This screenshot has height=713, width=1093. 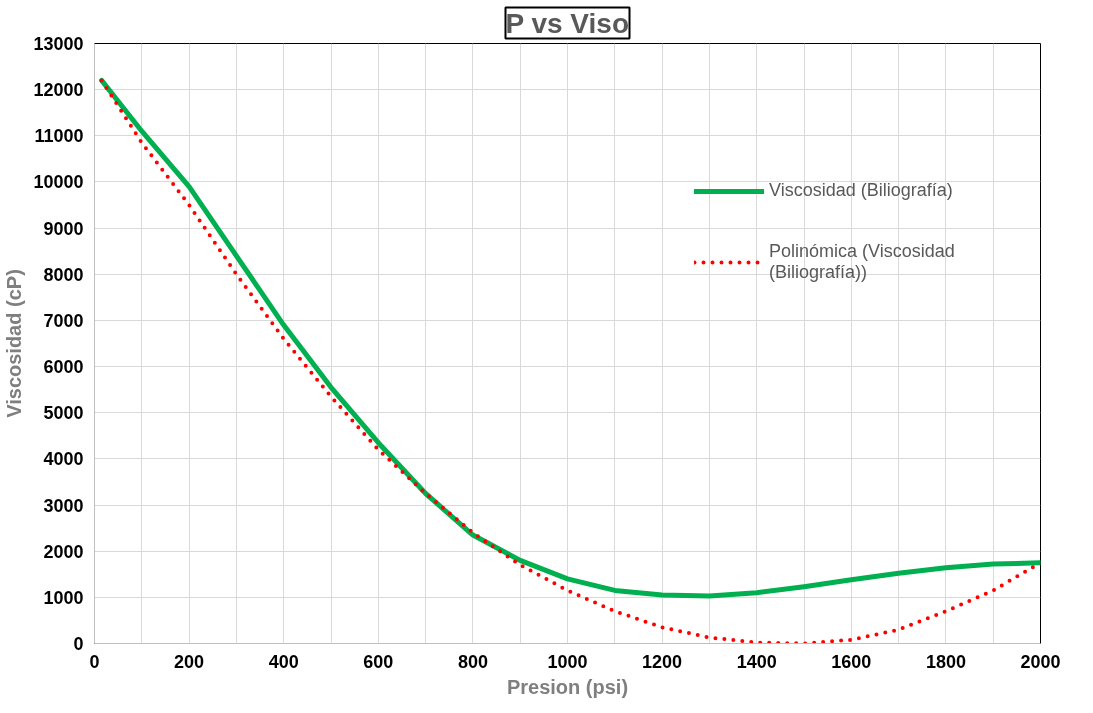 I want to click on y-axis-title: Viscosidad (cP), so click(x=14, y=343).